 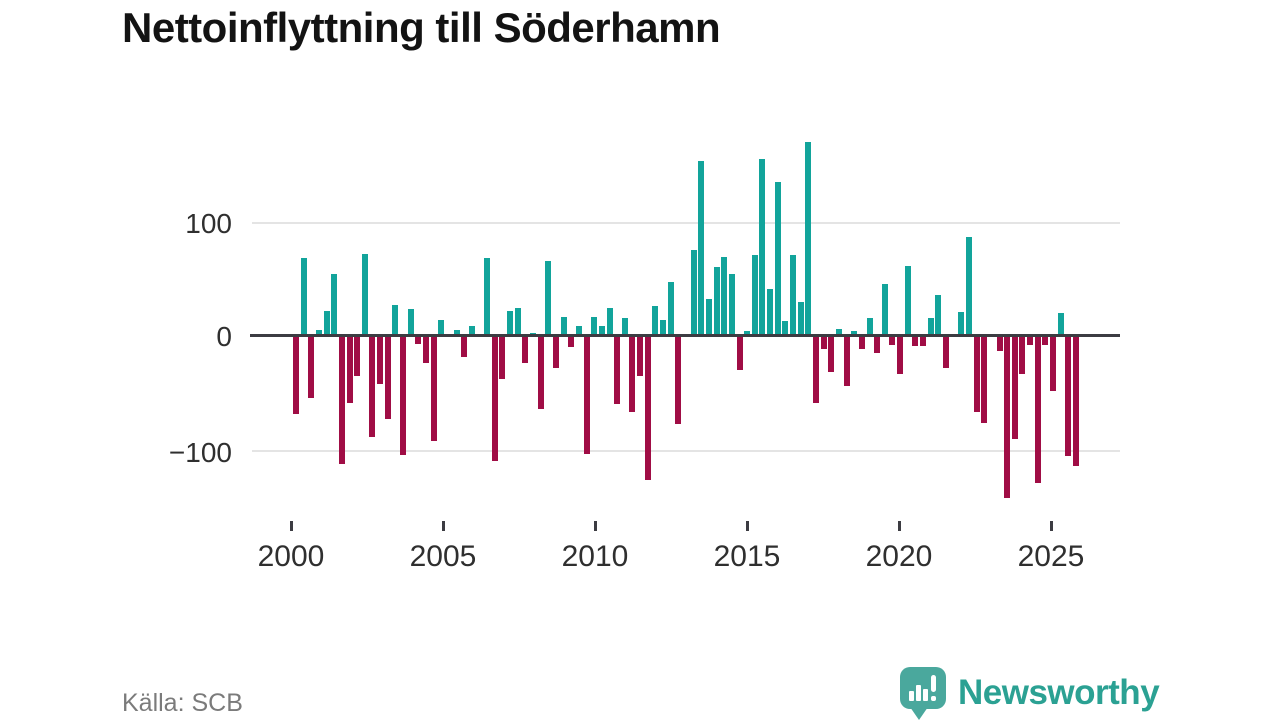 What do you see at coordinates (571, 342) in the screenshot?
I see `bar-2009-Q1` at bounding box center [571, 342].